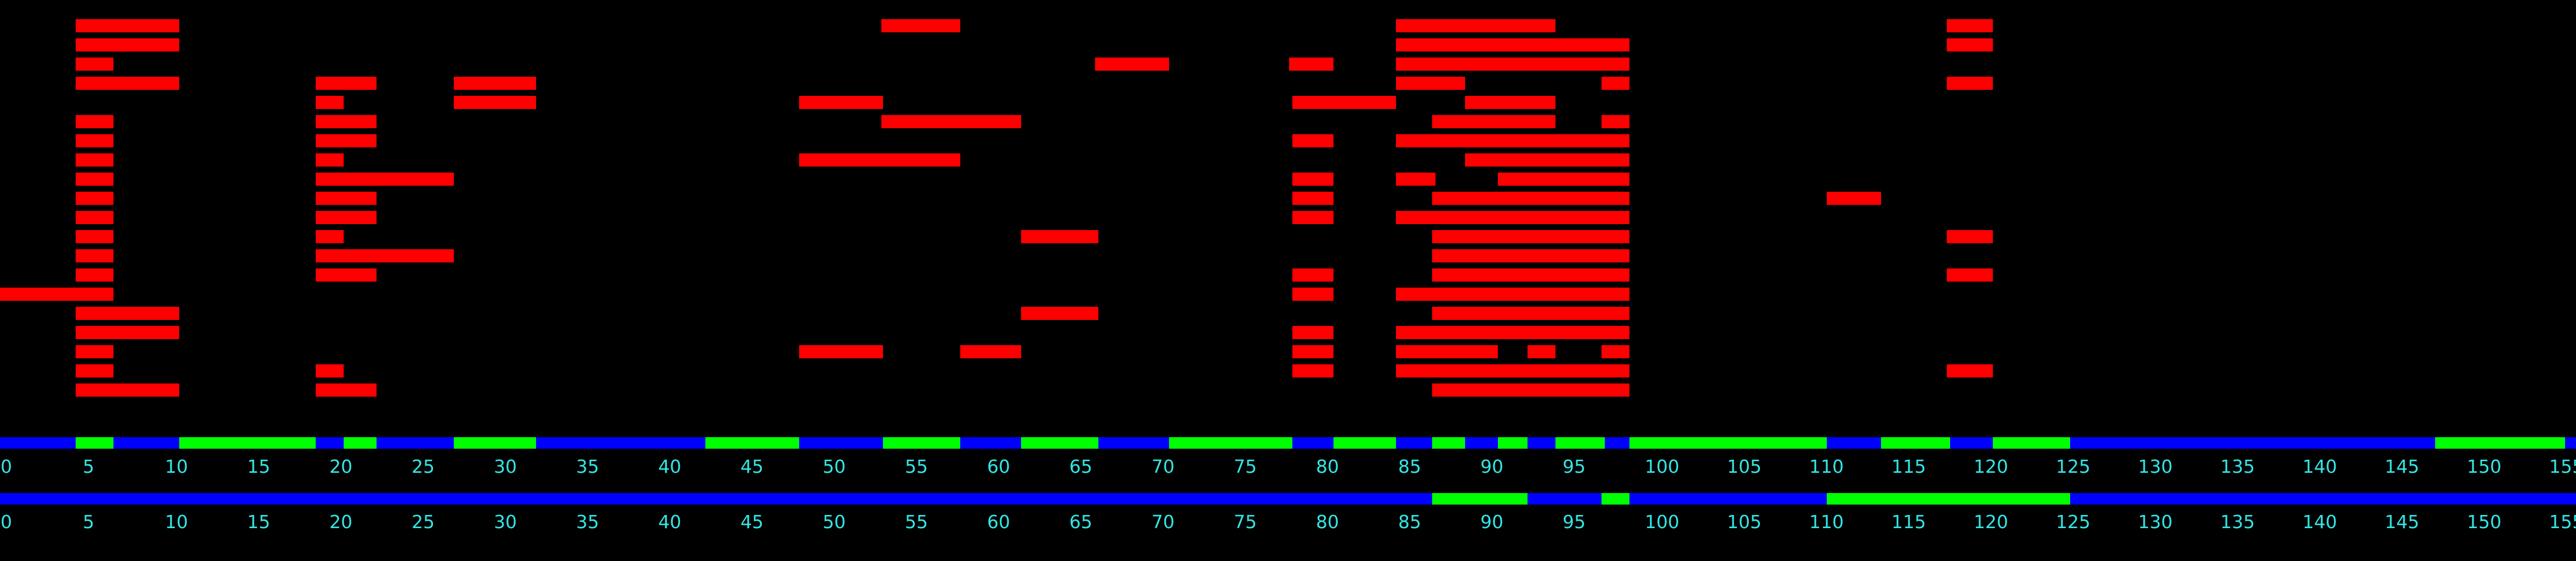 The width and height of the screenshot is (2576, 561). Describe the element at coordinates (1908, 522) in the screenshot. I see `tick-label-1-23: 115` at that location.